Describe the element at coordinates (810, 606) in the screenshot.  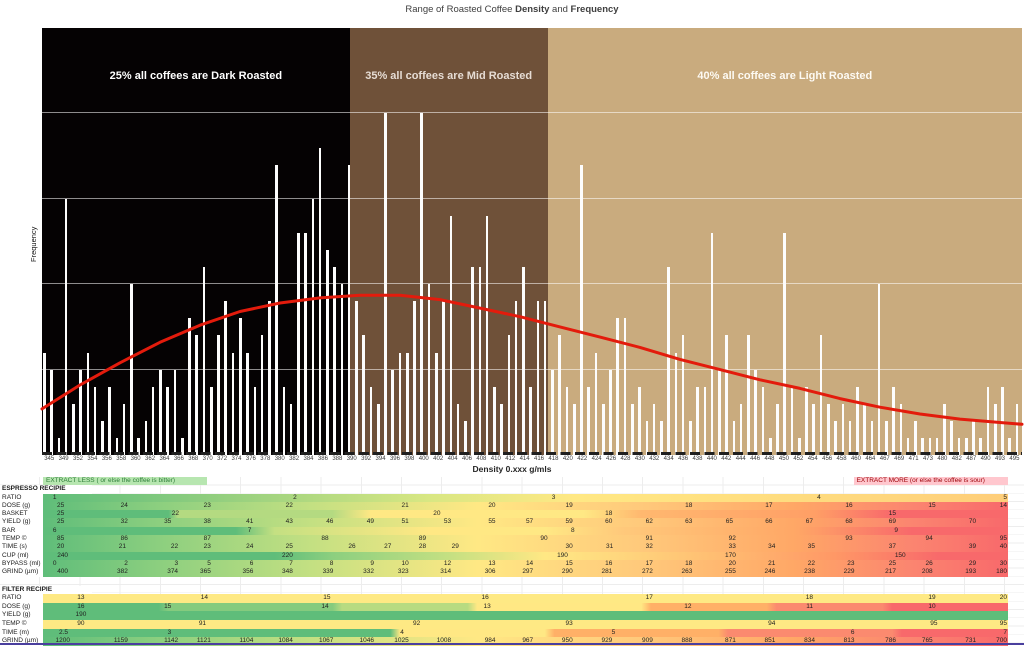
I see `cell-value: 11` at that location.